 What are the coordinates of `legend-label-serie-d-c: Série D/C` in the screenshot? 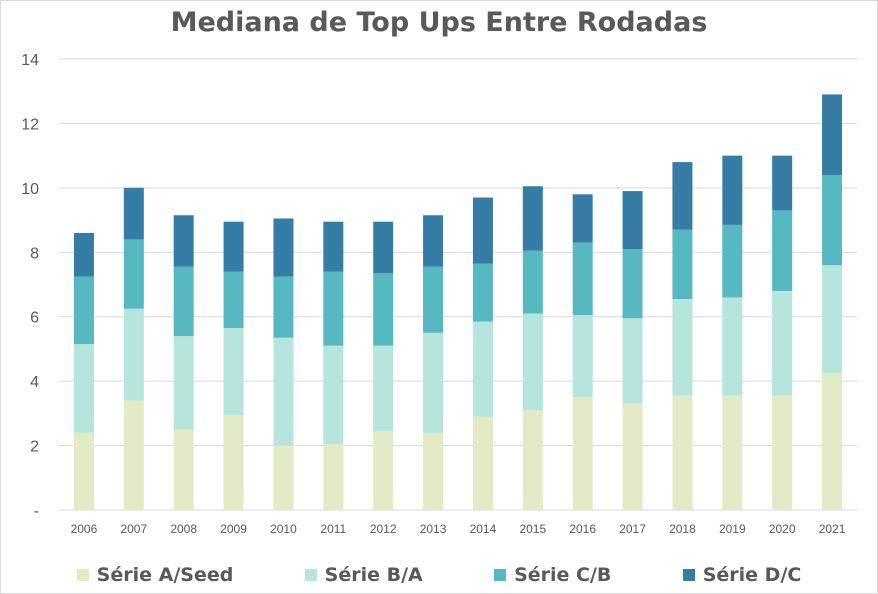 It's located at (752, 575).